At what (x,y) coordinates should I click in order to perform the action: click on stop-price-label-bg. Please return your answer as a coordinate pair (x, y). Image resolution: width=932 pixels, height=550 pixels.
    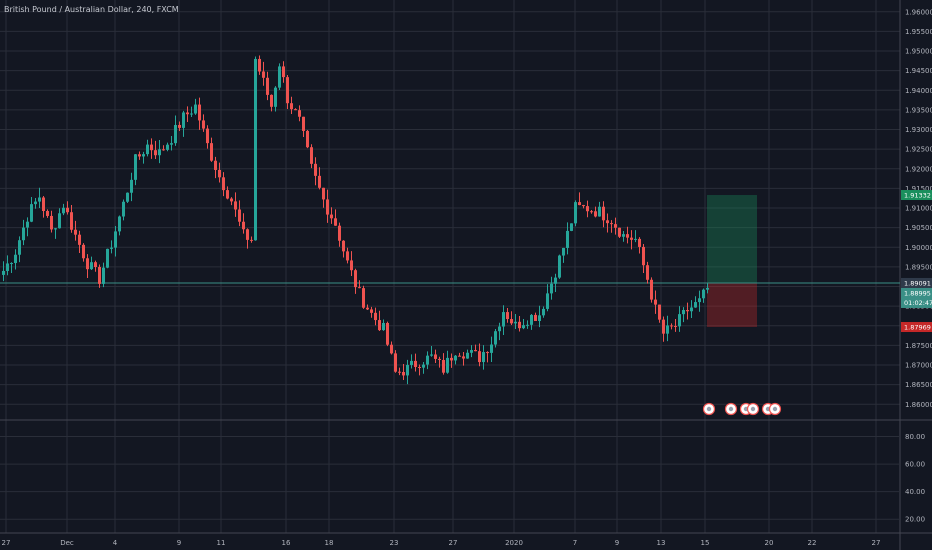
    Looking at the image, I should click on (916, 327).